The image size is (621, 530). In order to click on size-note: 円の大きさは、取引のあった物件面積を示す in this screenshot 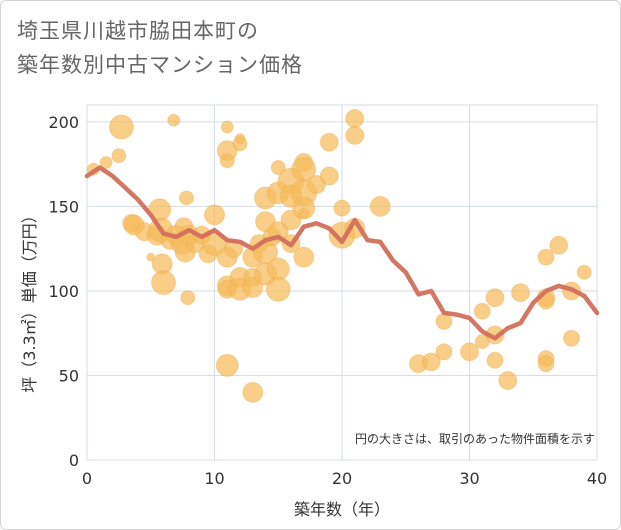, I will do `click(475, 438)`.